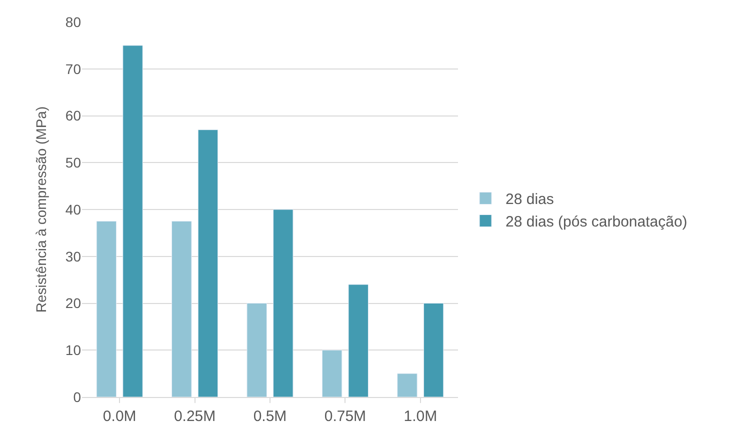 The height and width of the screenshot is (437, 748). I want to click on y-tick-label: 40, so click(73, 209).